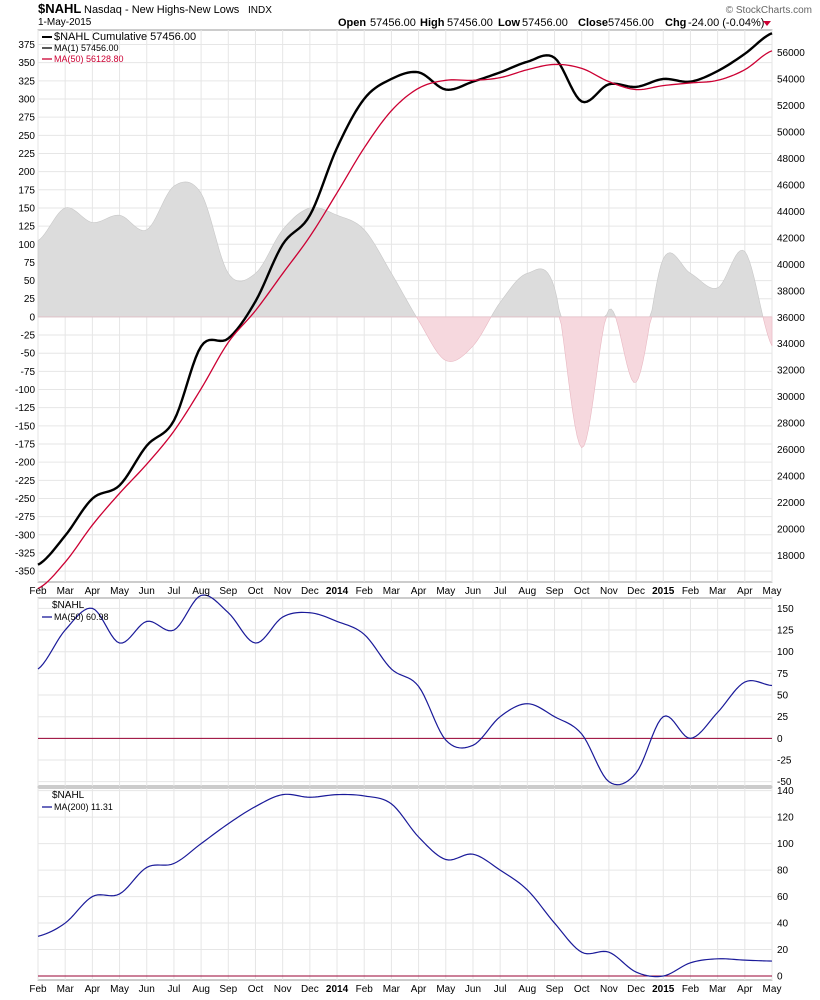  What do you see at coordinates (25, 408) in the screenshot?
I see `left-tick-label: -125` at bounding box center [25, 408].